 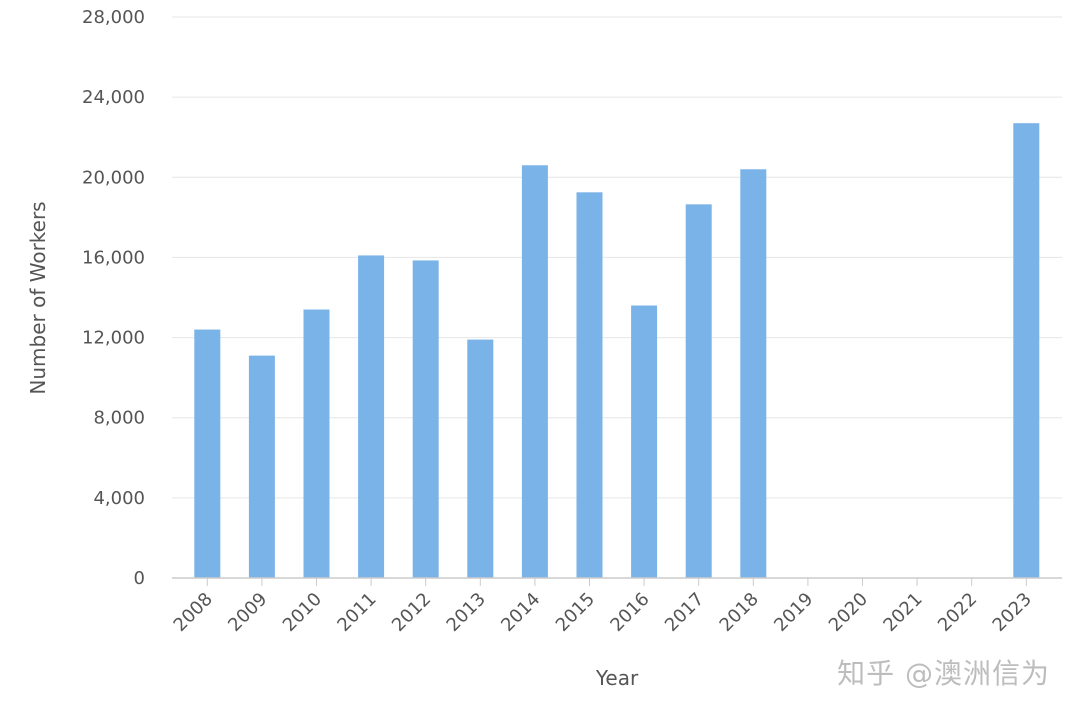 What do you see at coordinates (247, 612) in the screenshot?
I see `x-tick-label: 2009` at bounding box center [247, 612].